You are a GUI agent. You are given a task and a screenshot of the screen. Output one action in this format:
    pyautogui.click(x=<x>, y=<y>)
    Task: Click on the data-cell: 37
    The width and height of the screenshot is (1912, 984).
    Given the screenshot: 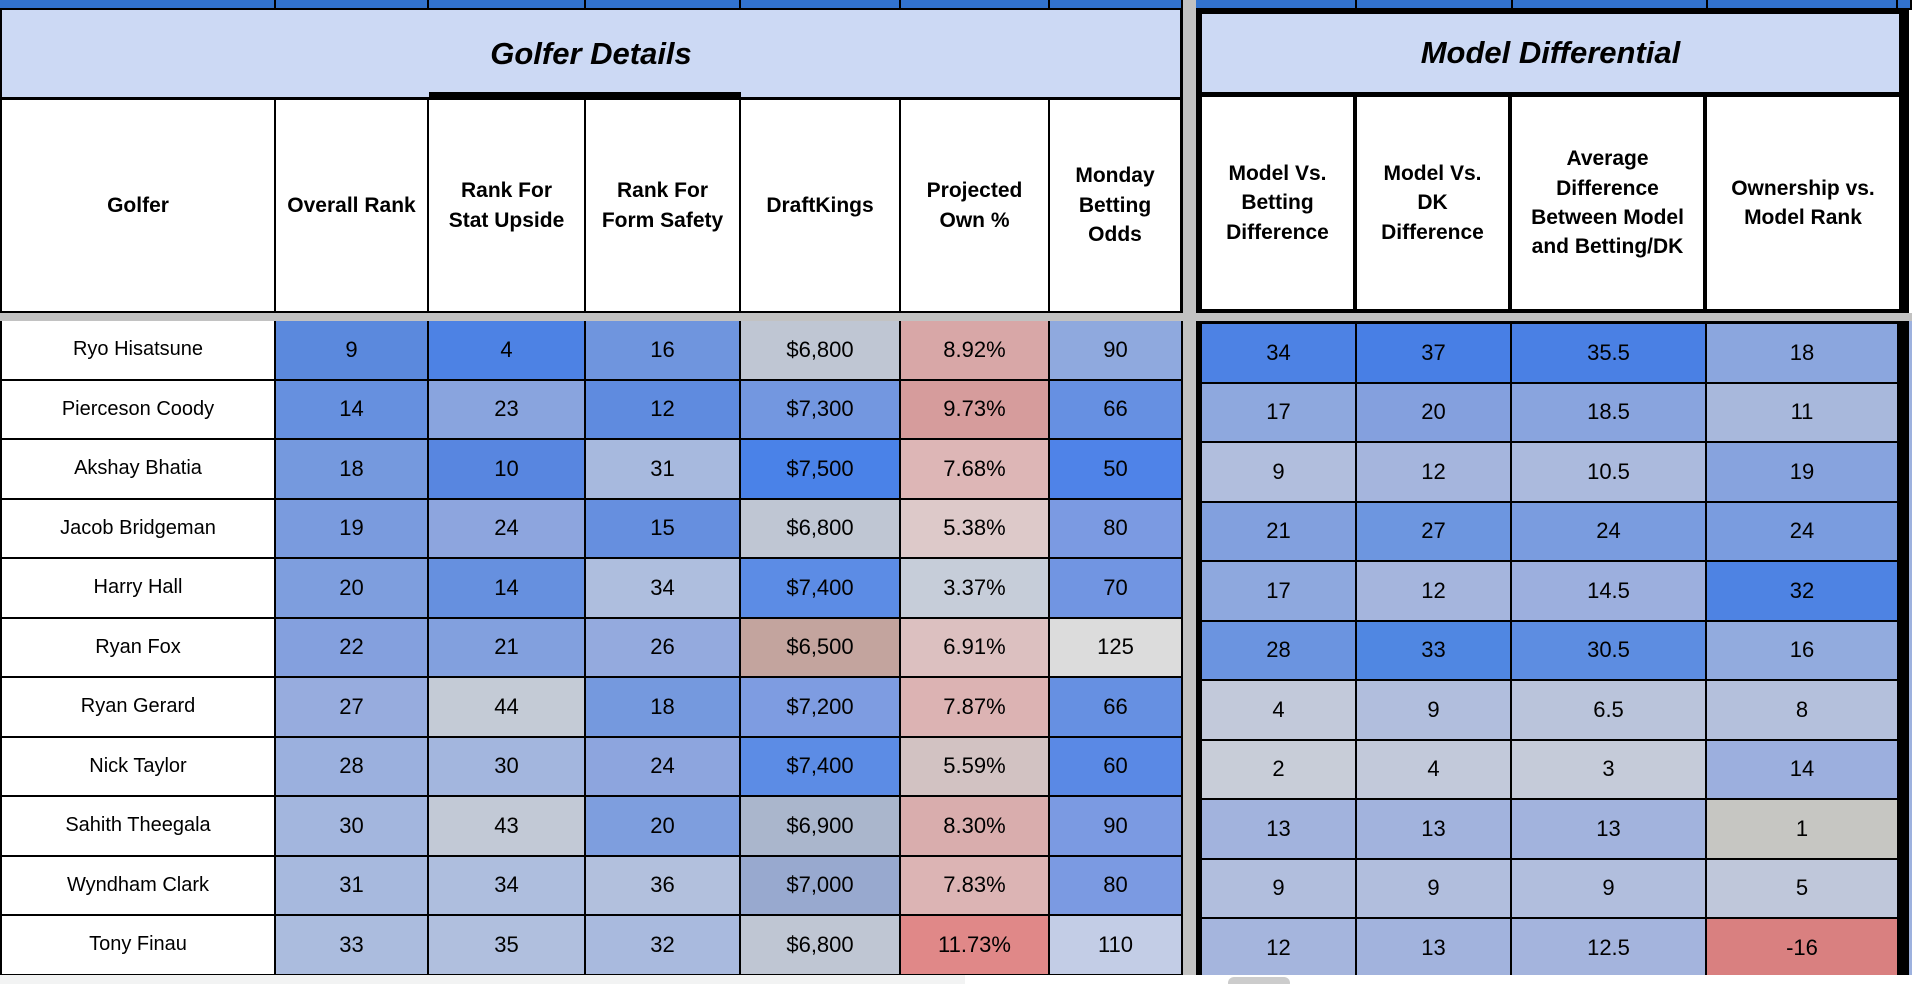 What is the action you would take?
    pyautogui.click(x=1434, y=354)
    